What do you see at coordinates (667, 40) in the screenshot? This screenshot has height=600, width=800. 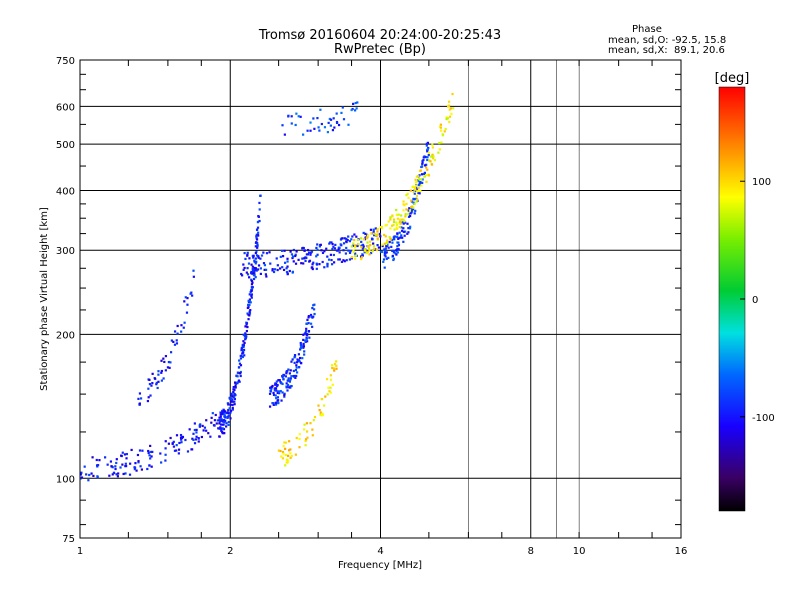 I see `phase-stats-o: mean, sd,O: -92.5, 15.8` at bounding box center [667, 40].